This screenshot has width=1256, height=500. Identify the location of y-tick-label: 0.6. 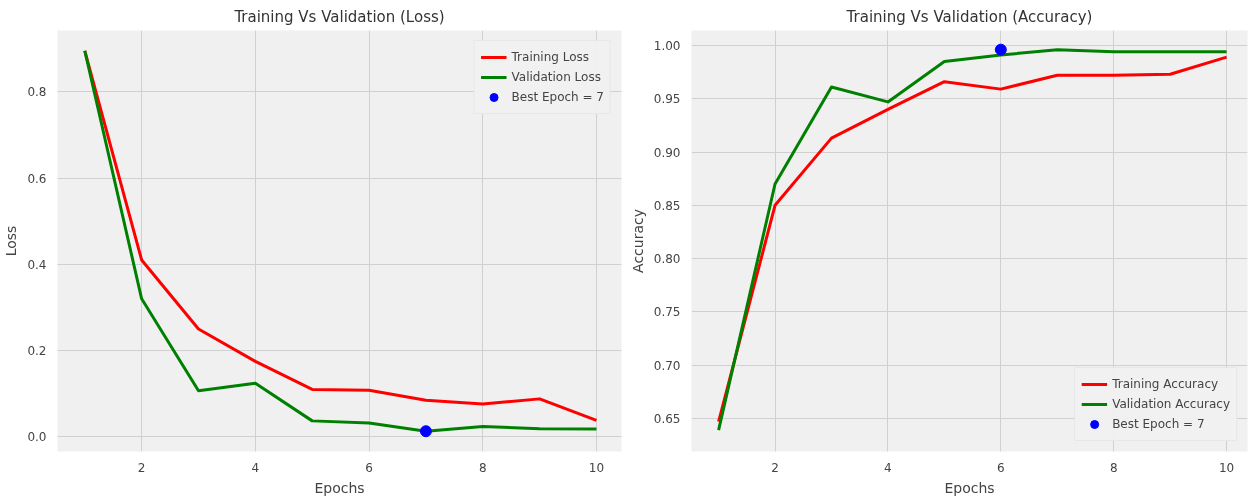
(37, 178).